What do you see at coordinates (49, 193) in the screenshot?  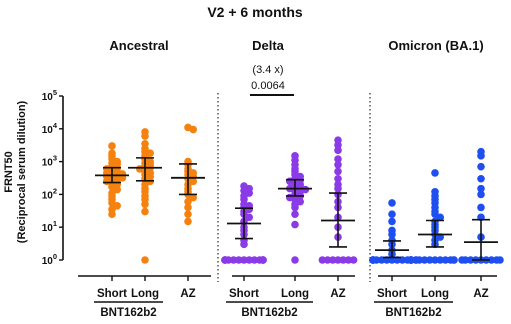 I see `y-tick-label: 10²` at bounding box center [49, 193].